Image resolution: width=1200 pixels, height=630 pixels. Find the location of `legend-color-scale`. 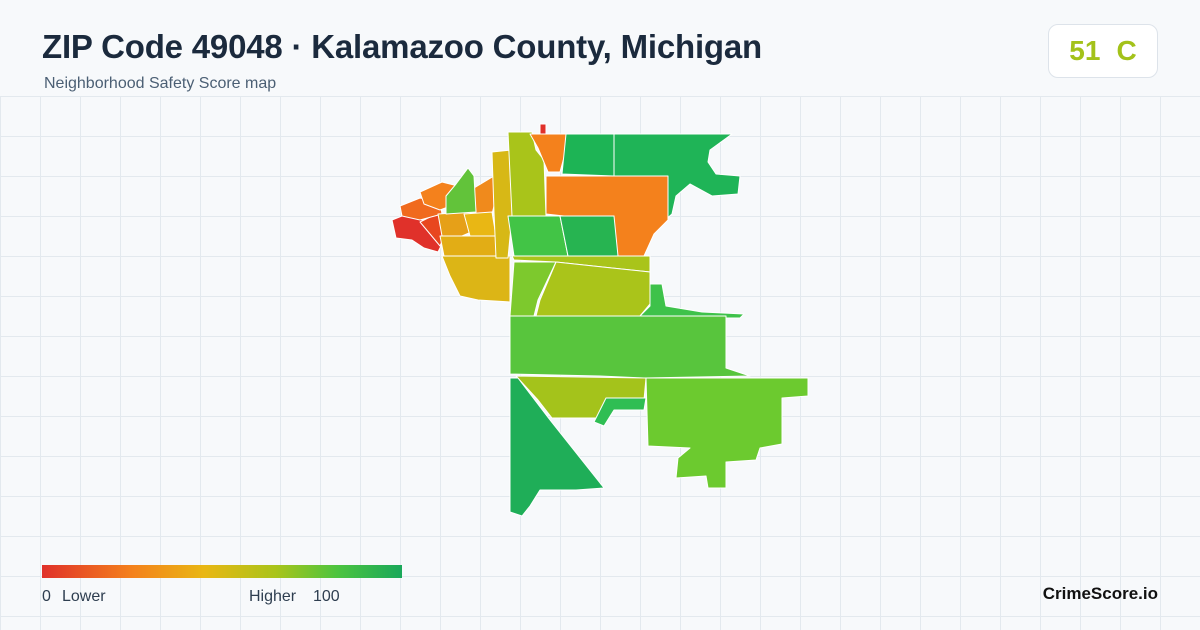

legend-color-scale is located at coordinates (222, 571).